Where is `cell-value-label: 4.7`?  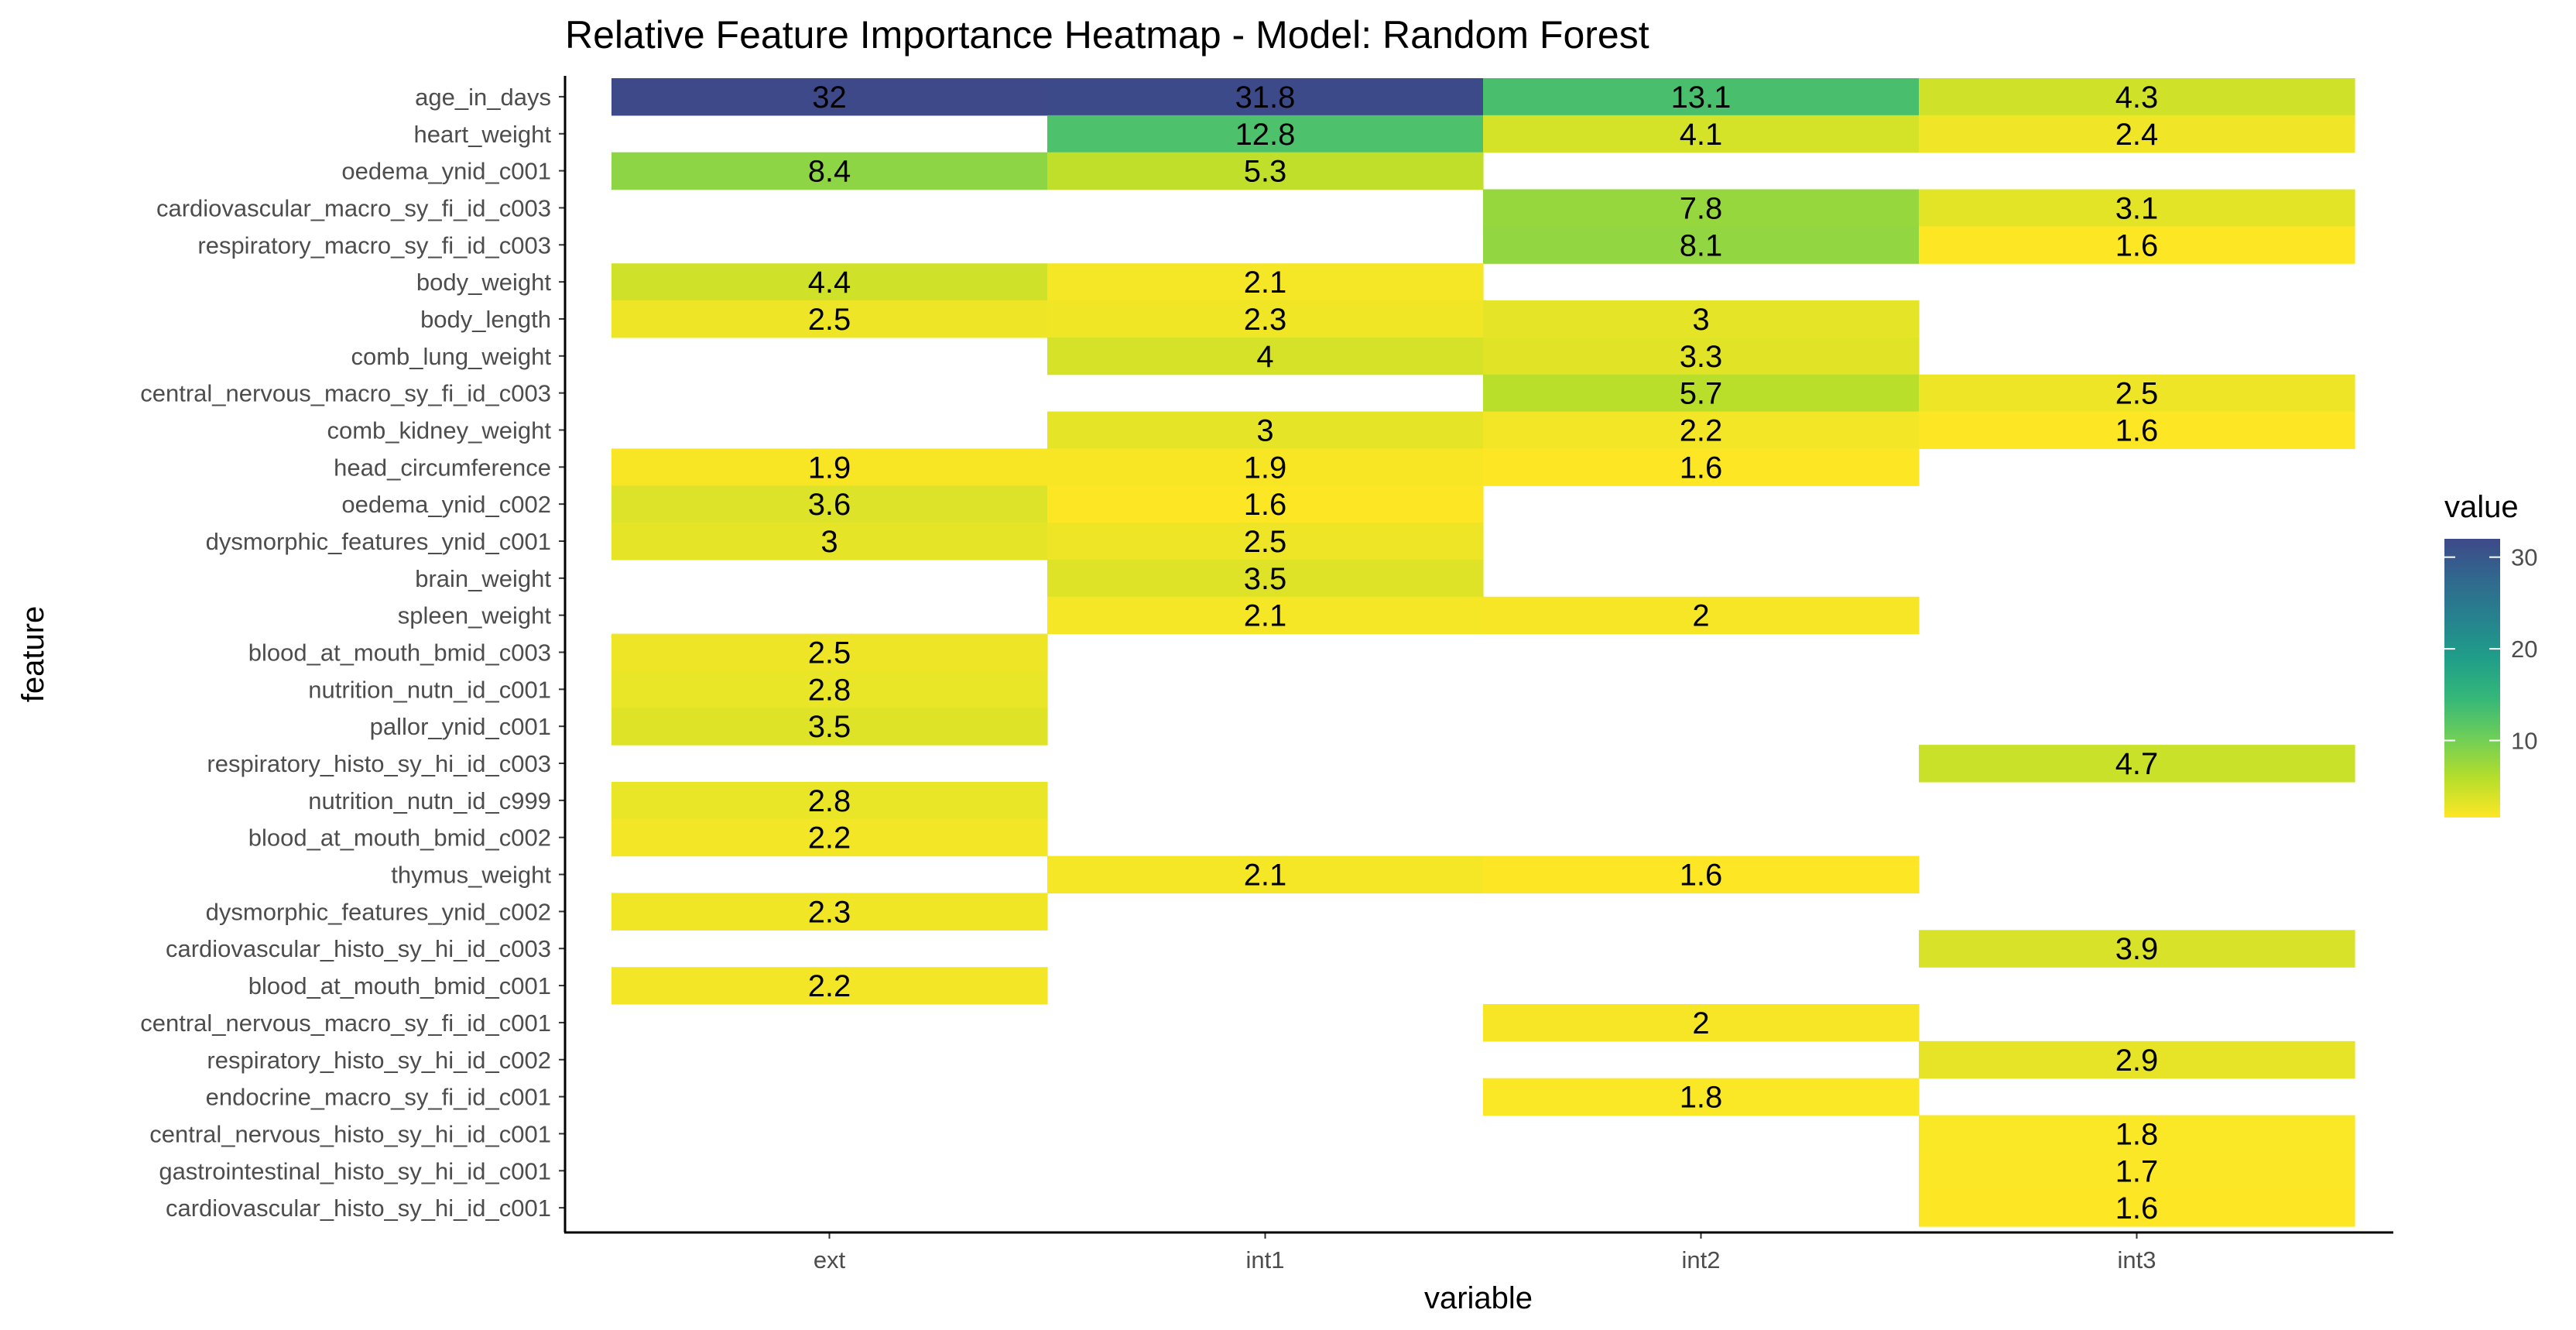
cell-value-label: 4.7 is located at coordinates (2137, 764).